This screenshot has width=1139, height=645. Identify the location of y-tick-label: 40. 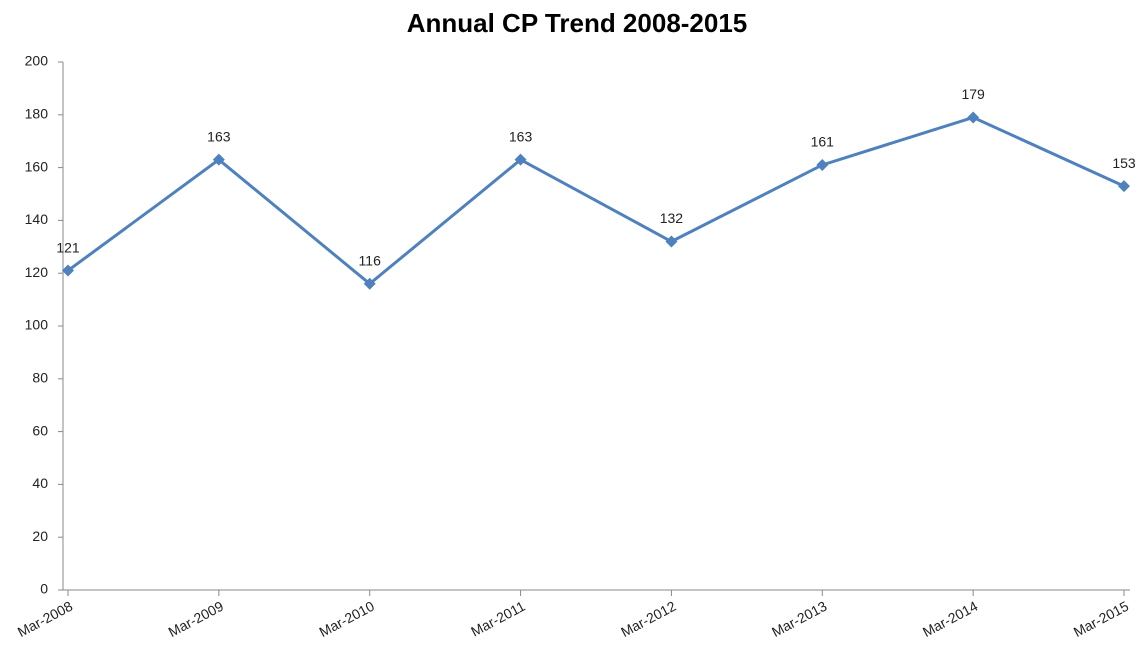
(40, 483).